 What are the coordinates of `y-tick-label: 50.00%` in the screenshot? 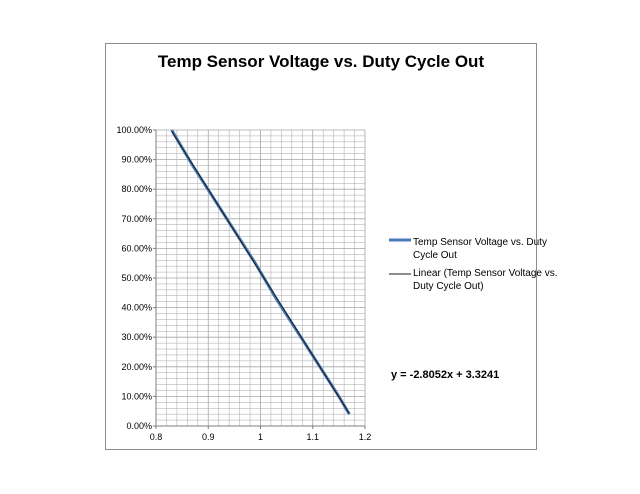 It's located at (136, 278).